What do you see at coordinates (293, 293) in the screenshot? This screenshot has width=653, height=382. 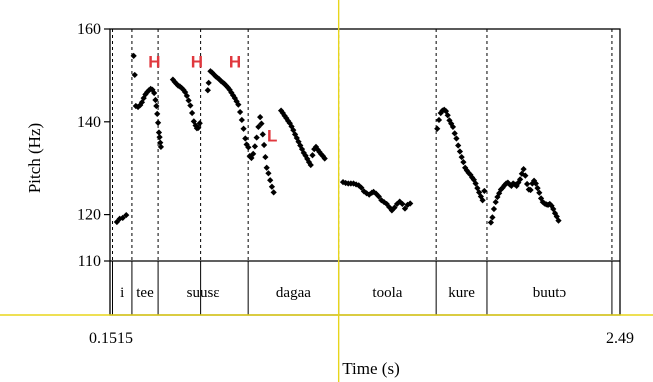 I see `segment-label: dagaa` at bounding box center [293, 293].